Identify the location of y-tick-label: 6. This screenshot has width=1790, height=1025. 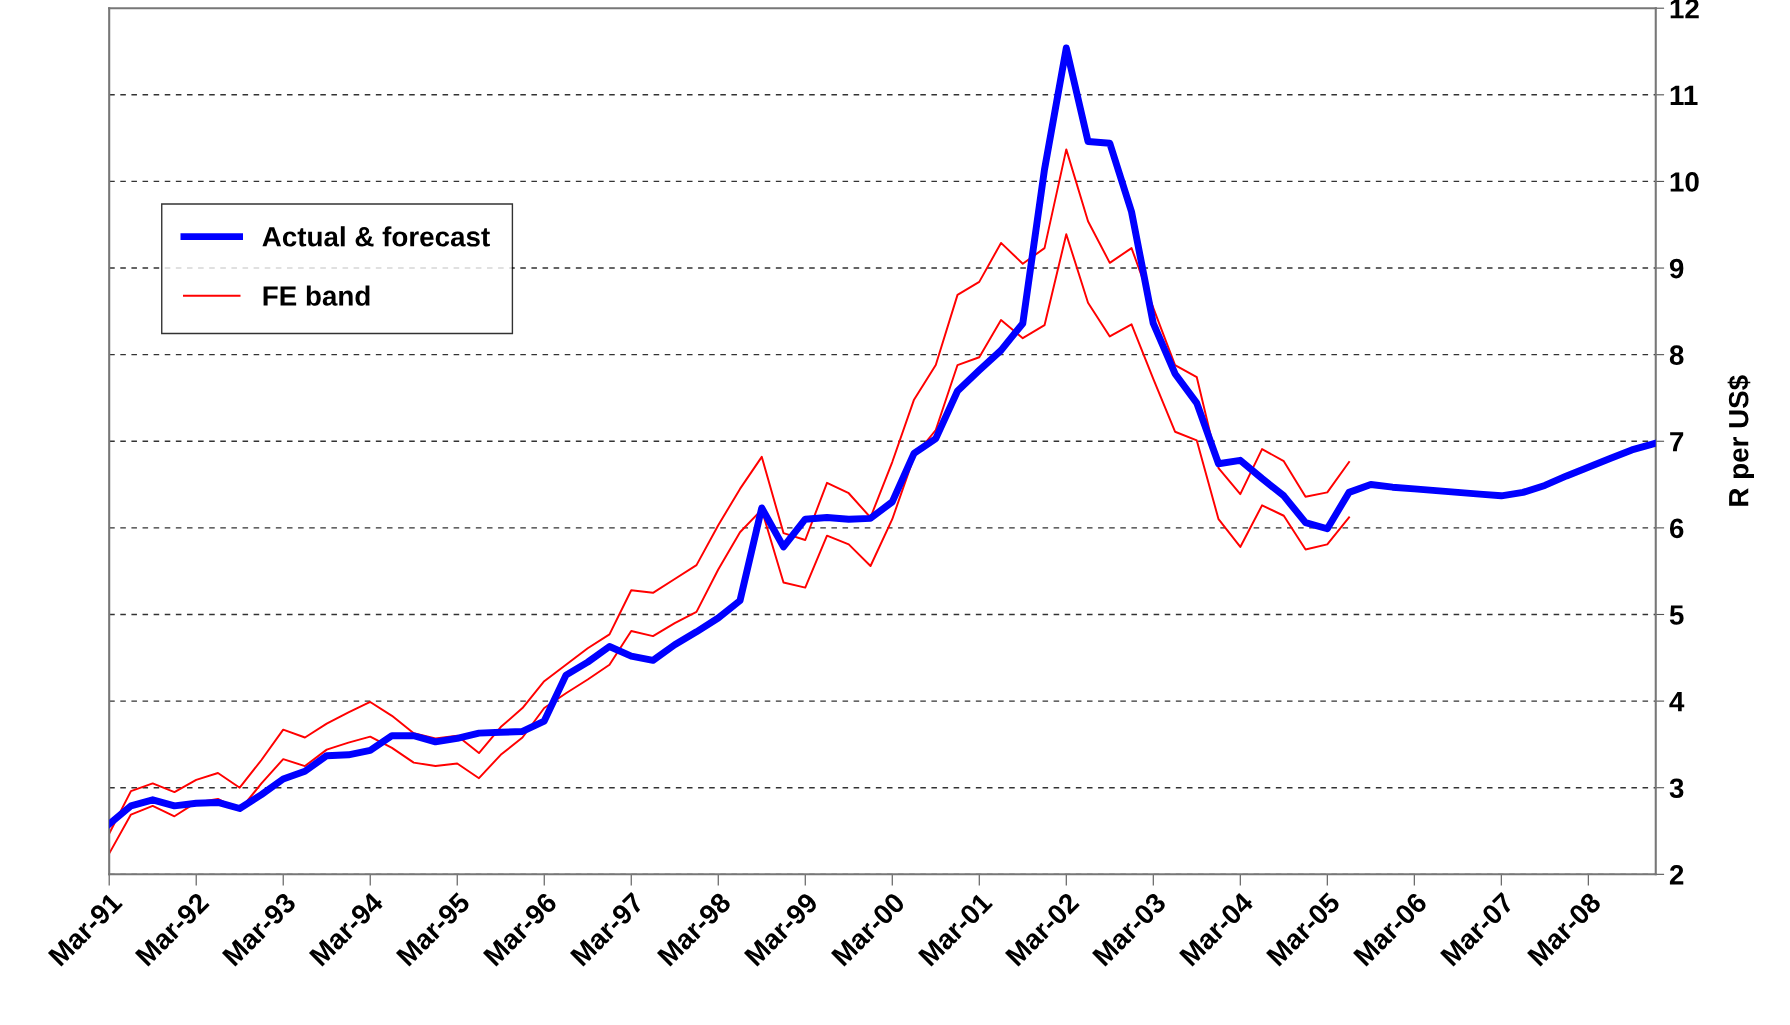
(1676, 528).